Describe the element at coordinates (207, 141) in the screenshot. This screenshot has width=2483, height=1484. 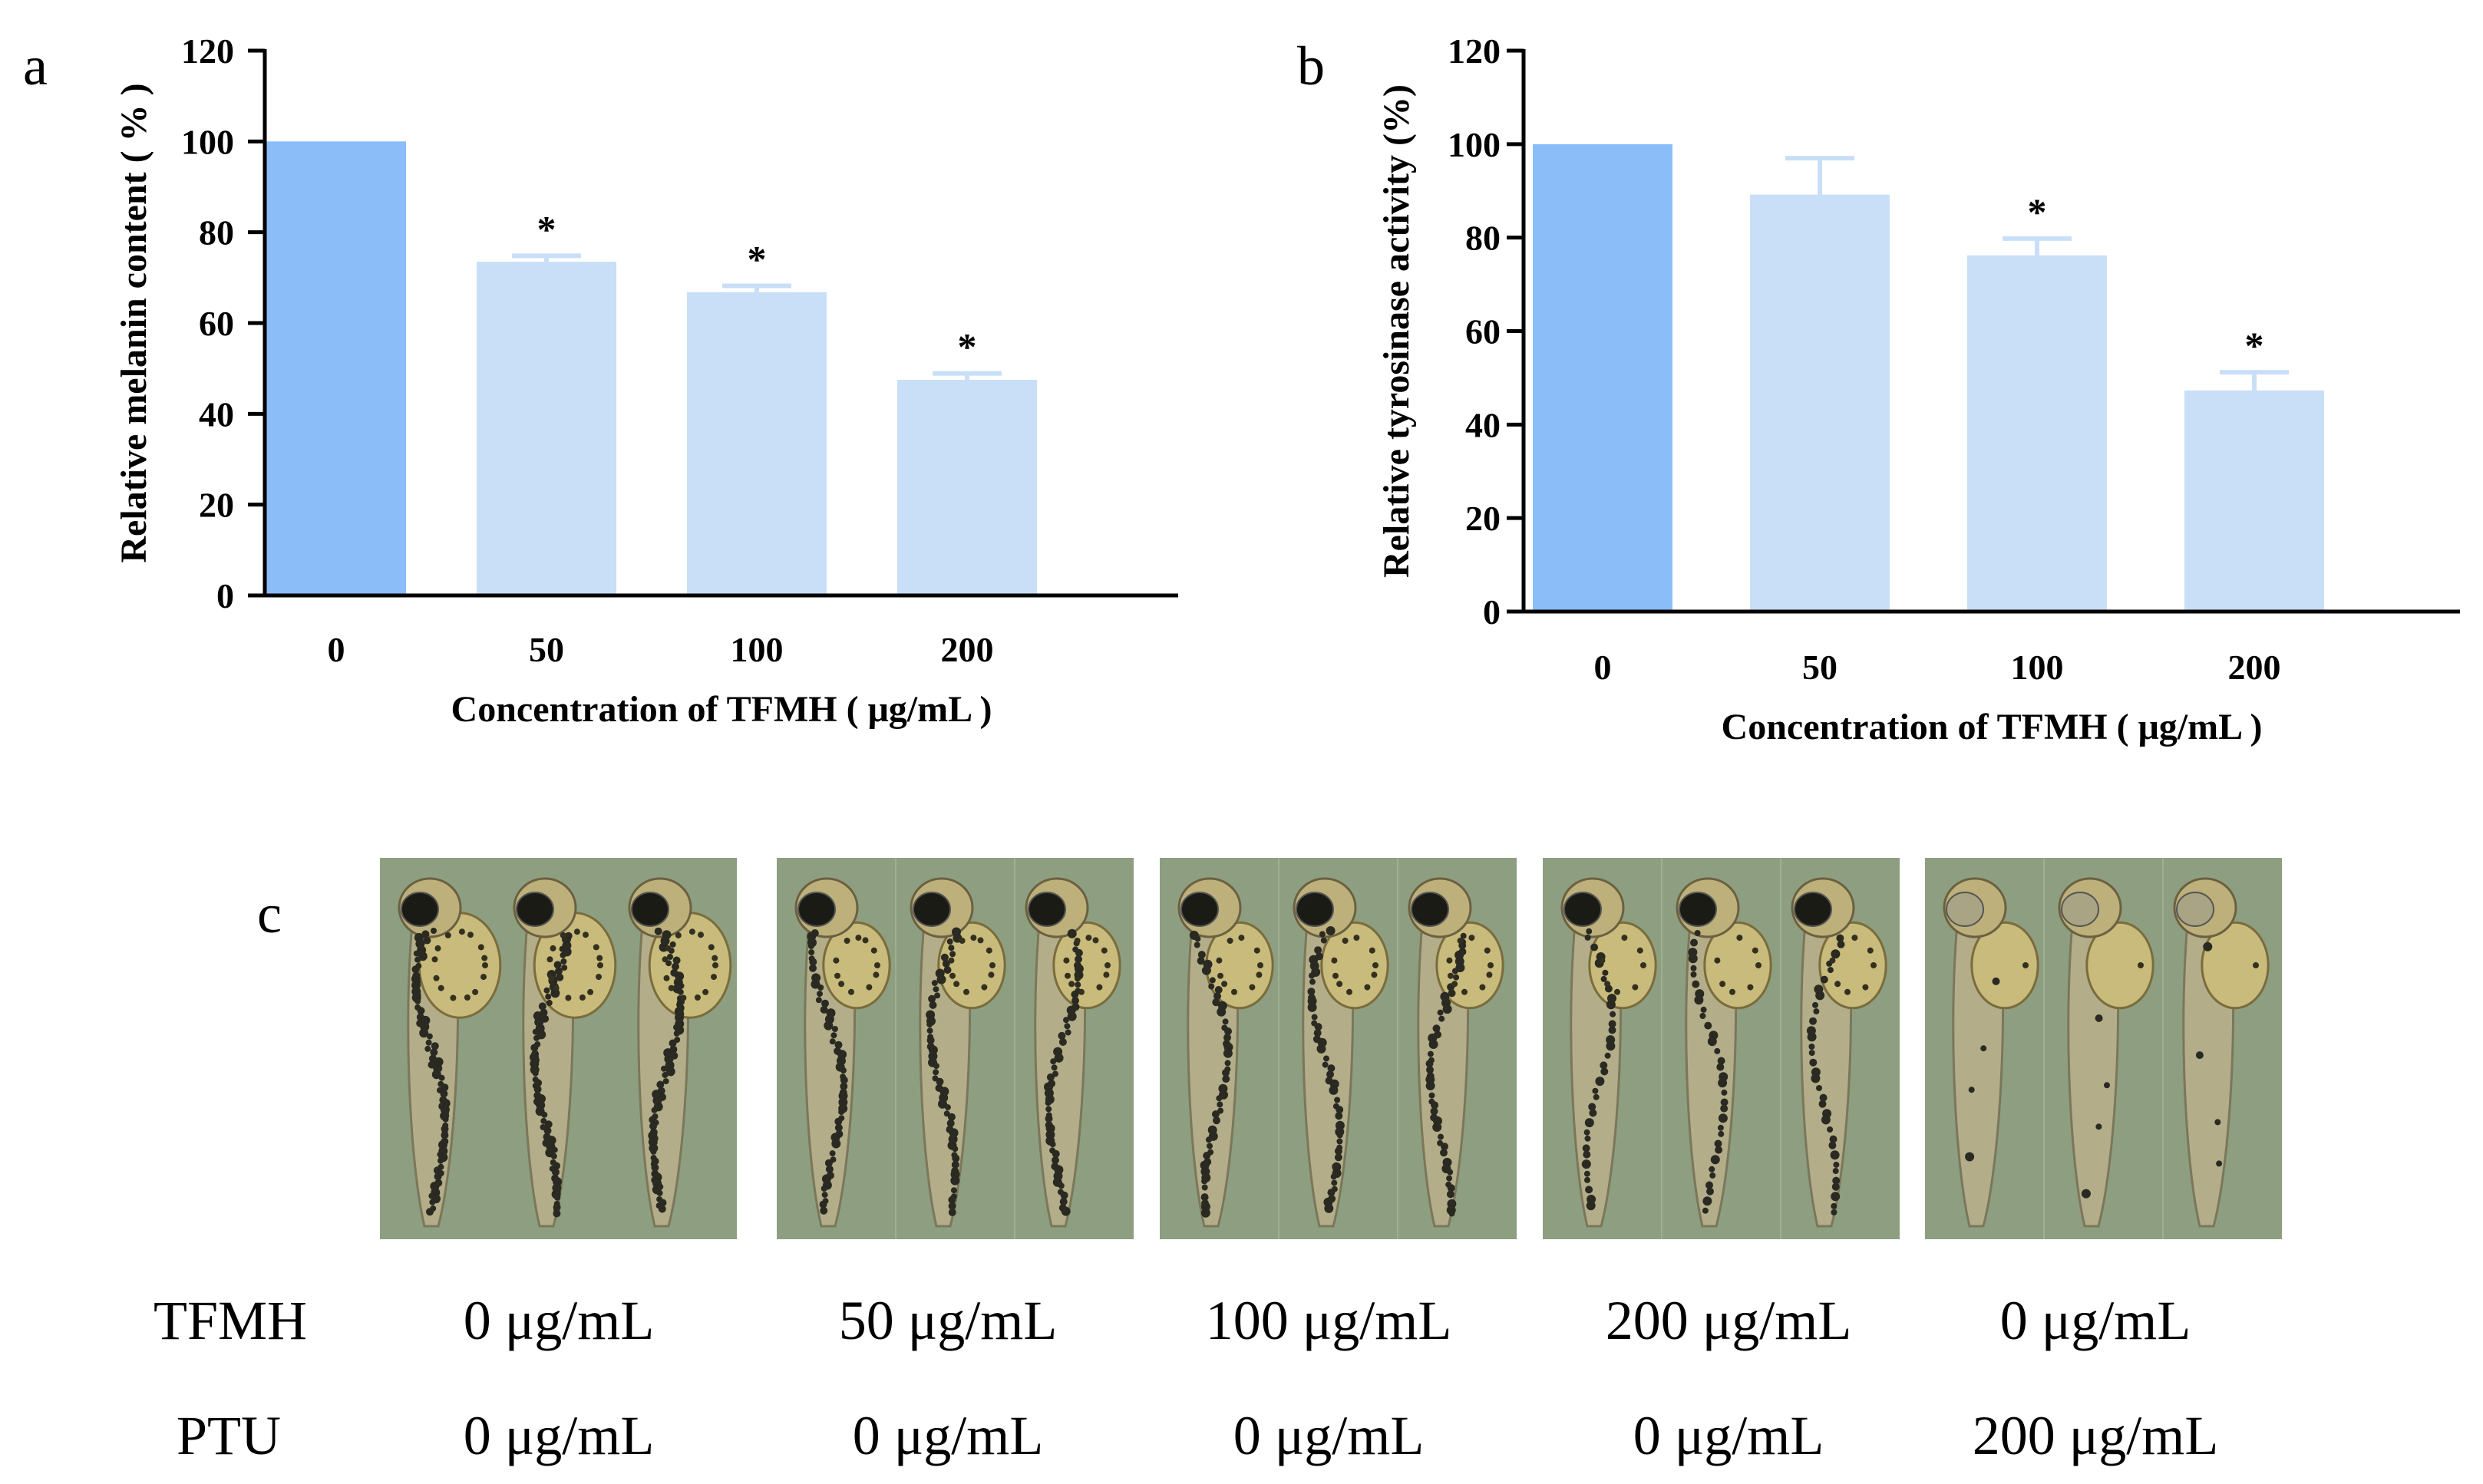
I see `y-tick-label-a-100: 100` at that location.